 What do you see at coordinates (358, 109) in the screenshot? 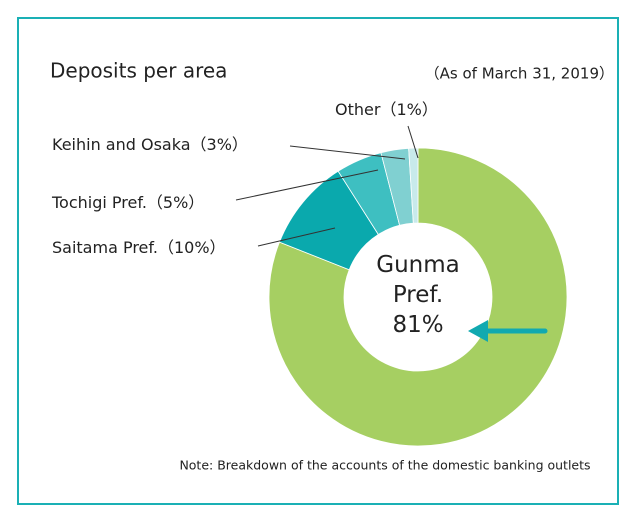
I see `slice-category: Other` at bounding box center [358, 109].